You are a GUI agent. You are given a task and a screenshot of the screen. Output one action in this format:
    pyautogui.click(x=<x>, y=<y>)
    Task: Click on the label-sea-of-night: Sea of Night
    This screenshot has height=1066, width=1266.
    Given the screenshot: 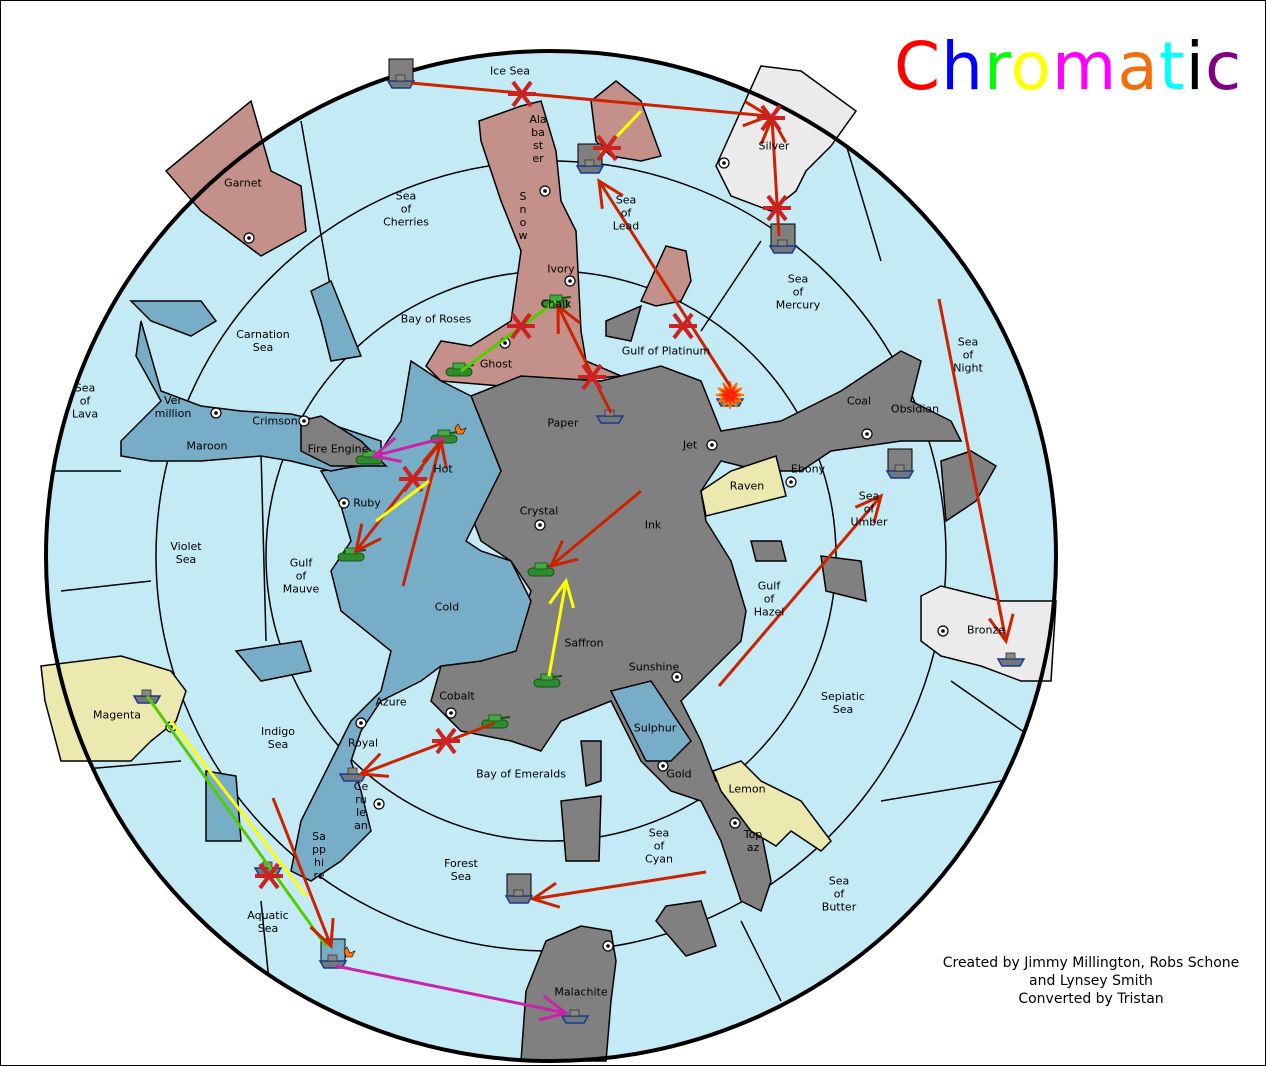 What is the action you would take?
    pyautogui.click(x=968, y=355)
    